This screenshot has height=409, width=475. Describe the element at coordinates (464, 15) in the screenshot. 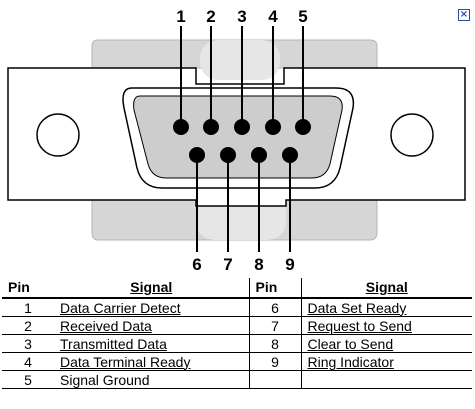

I see `close-icon: ×` at that location.